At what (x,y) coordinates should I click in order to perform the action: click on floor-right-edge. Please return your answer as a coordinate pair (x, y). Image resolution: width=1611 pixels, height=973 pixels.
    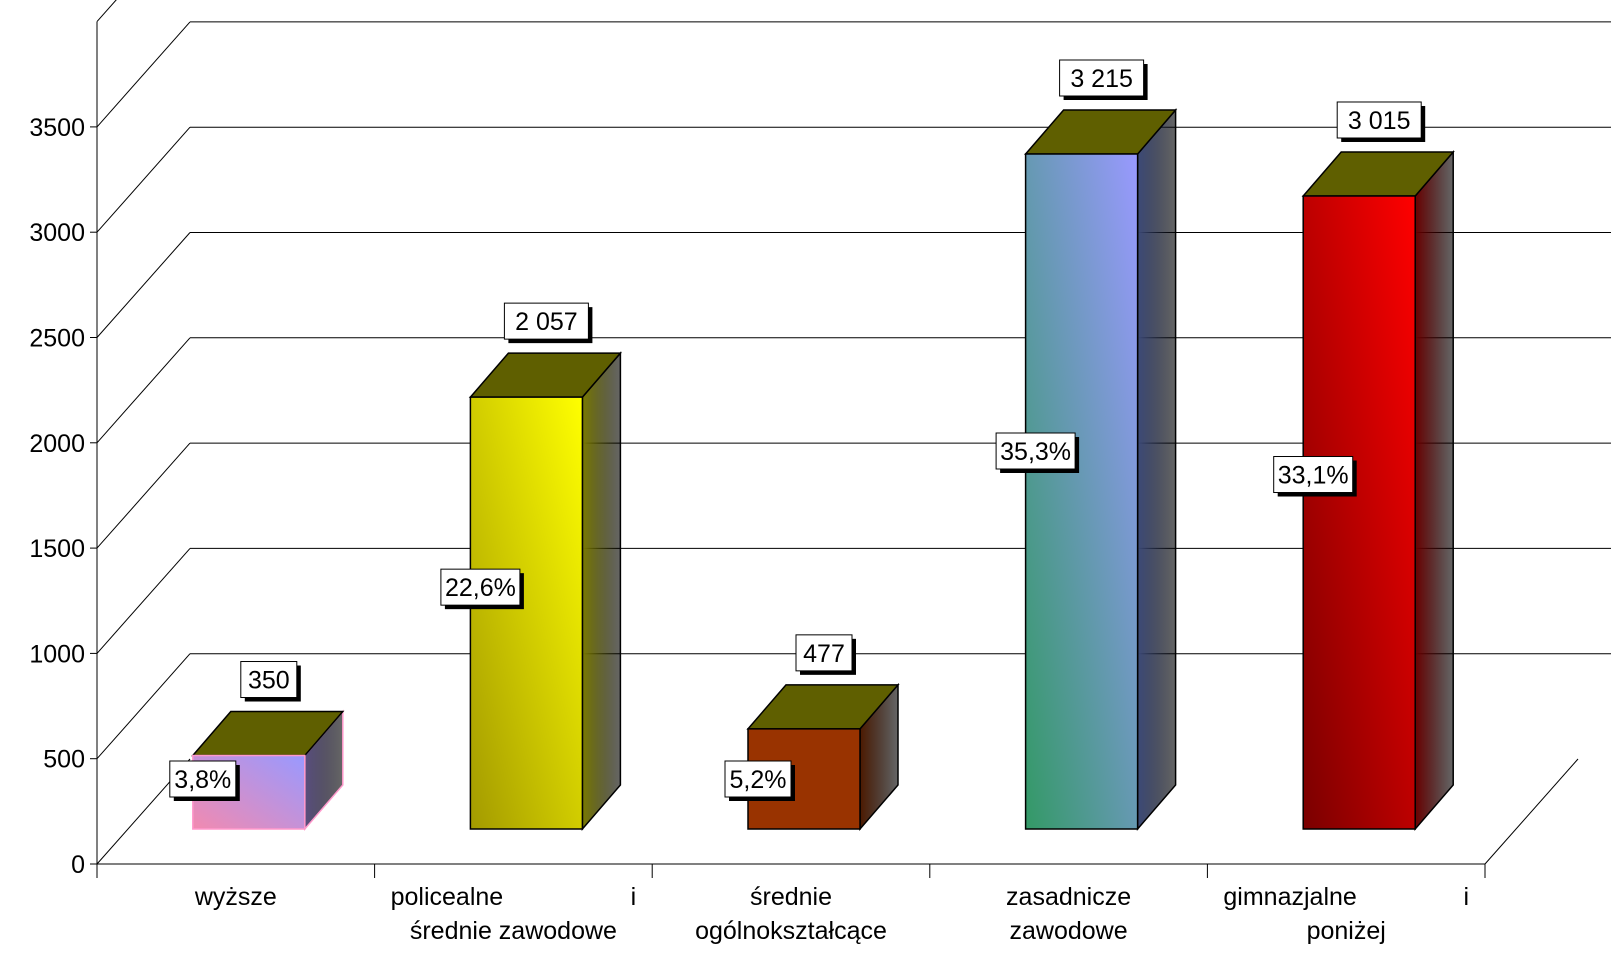
    Looking at the image, I should click on (1531, 811).